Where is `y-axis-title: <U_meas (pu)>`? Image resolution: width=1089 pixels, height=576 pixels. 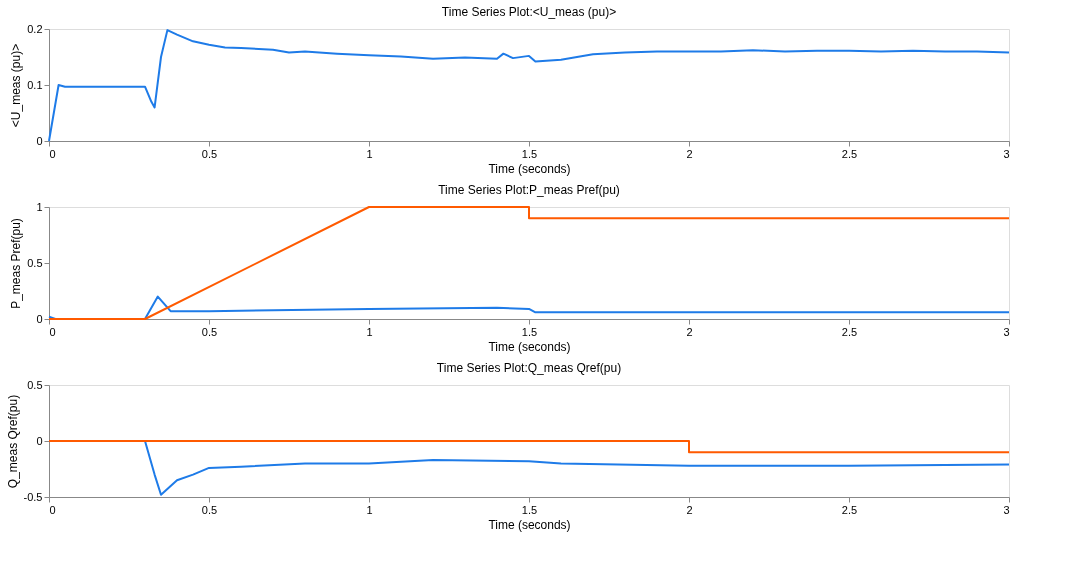 y-axis-title: <U_meas (pu)> is located at coordinates (16, 85).